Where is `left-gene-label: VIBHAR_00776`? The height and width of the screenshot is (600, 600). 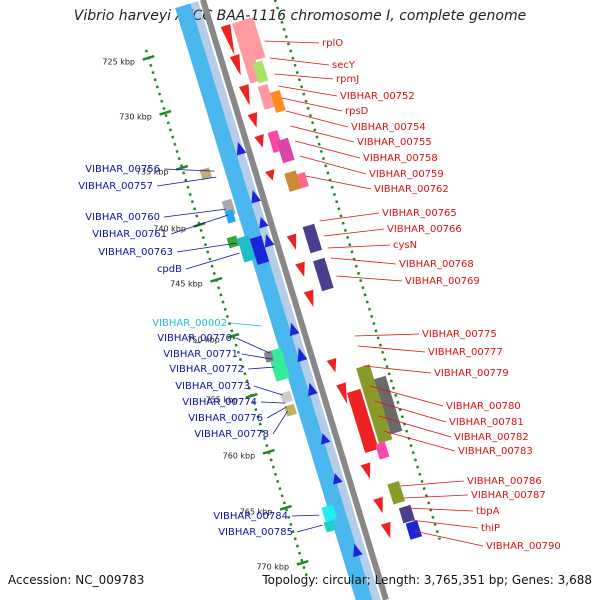 left-gene-label: VIBHAR_00776 is located at coordinates (225, 418).